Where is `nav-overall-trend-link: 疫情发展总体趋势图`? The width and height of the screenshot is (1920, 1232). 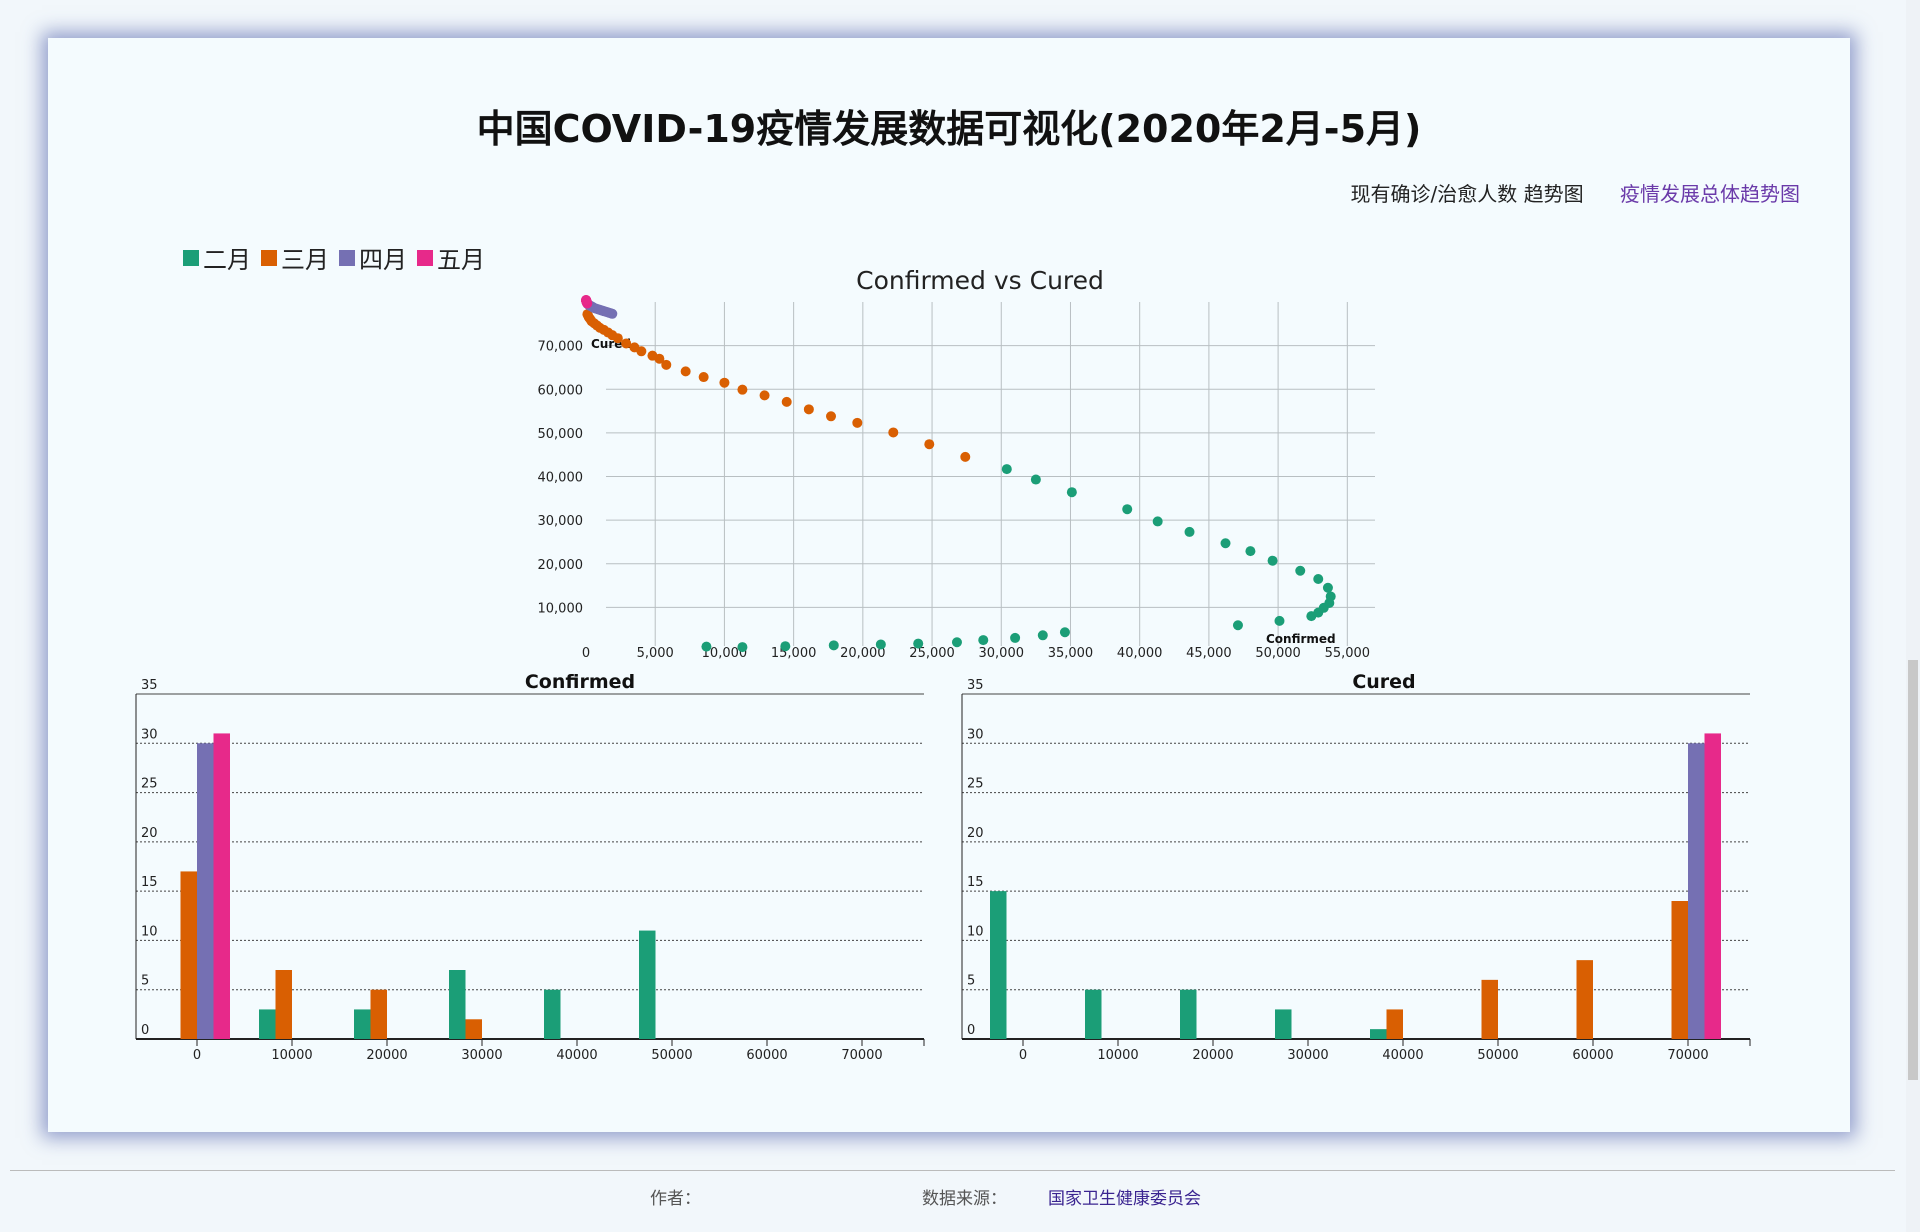
nav-overall-trend-link: 疫情发展总体趋势图 is located at coordinates (1710, 194).